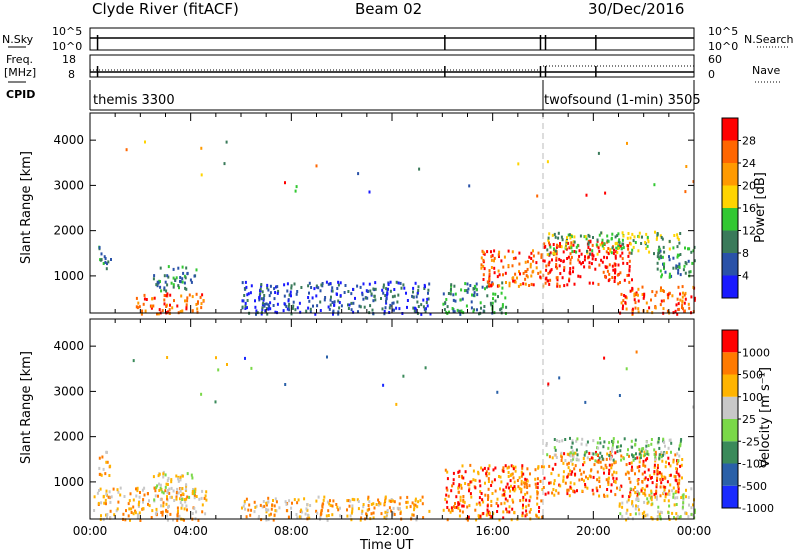 This screenshot has width=800, height=554. Describe the element at coordinates (745, 276) in the screenshot. I see `power-colorbar-tick-label-6: 4` at that location.